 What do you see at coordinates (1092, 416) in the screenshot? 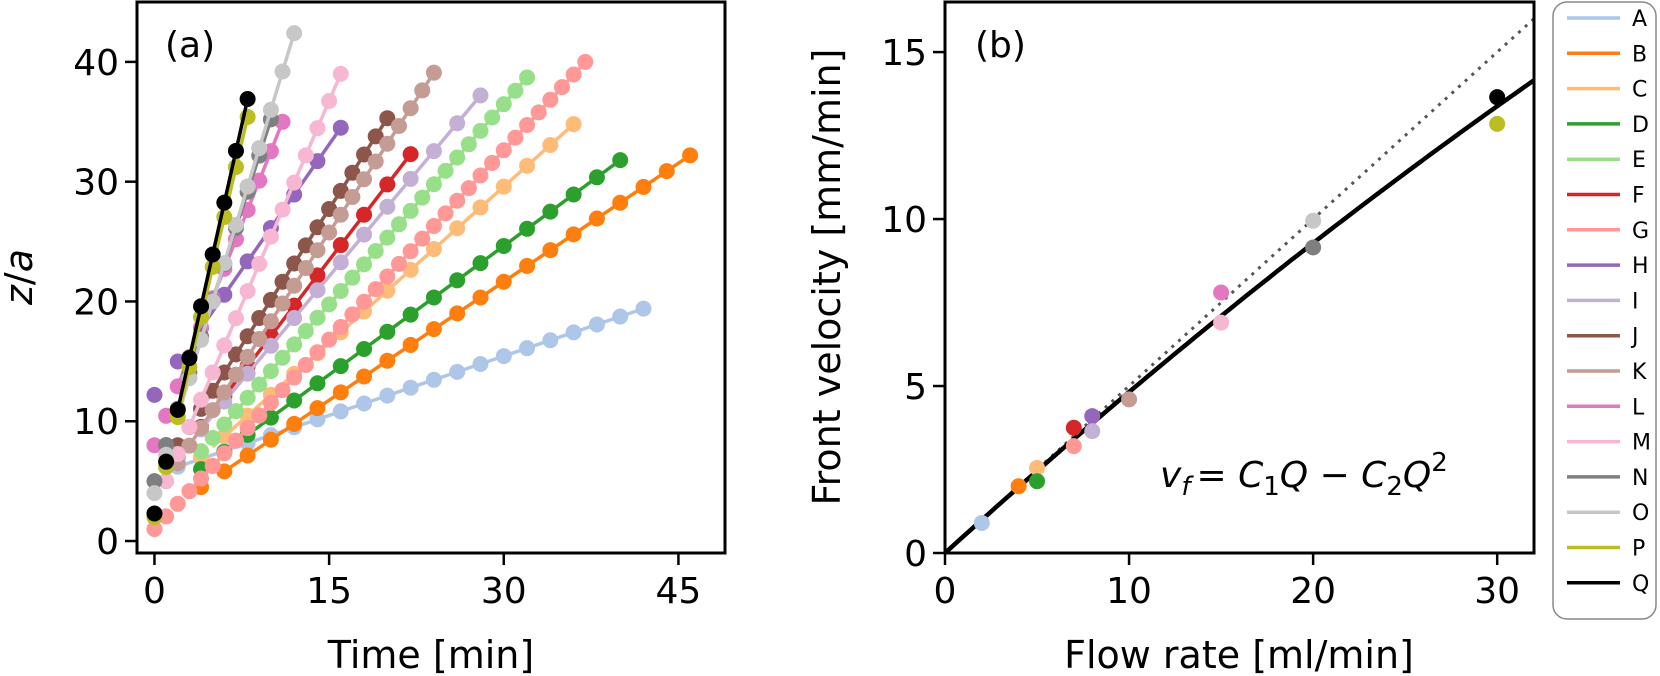
I see `velocity-point-h` at bounding box center [1092, 416].